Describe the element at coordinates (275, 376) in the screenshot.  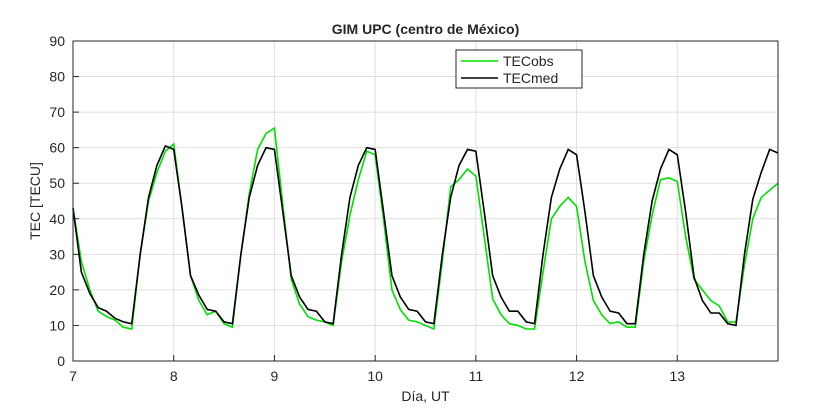
I see `x-tick-label: 9` at that location.